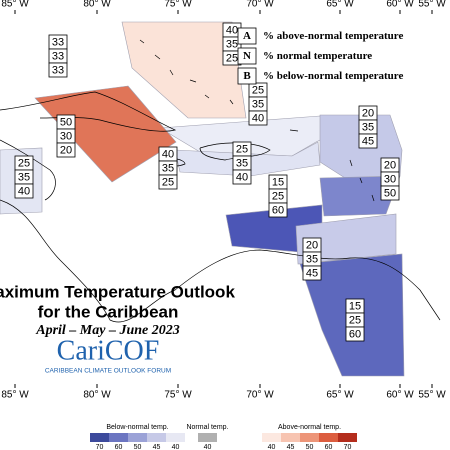 Image resolution: width=450 pixels, height=450 pixels. What do you see at coordinates (137, 427) in the screenshot?
I see `colorbar-title: Below-normal temp.` at bounding box center [137, 427].